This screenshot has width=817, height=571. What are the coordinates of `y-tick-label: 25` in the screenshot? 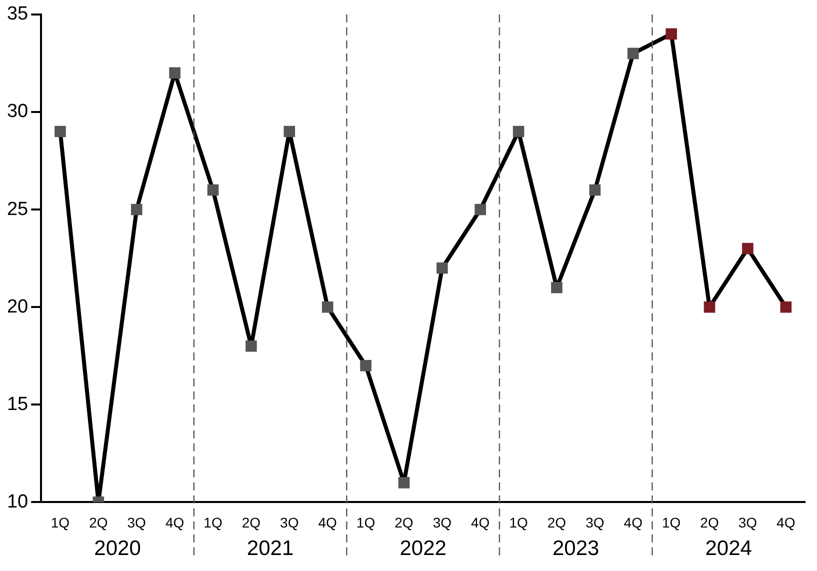 It's located at (17, 209).